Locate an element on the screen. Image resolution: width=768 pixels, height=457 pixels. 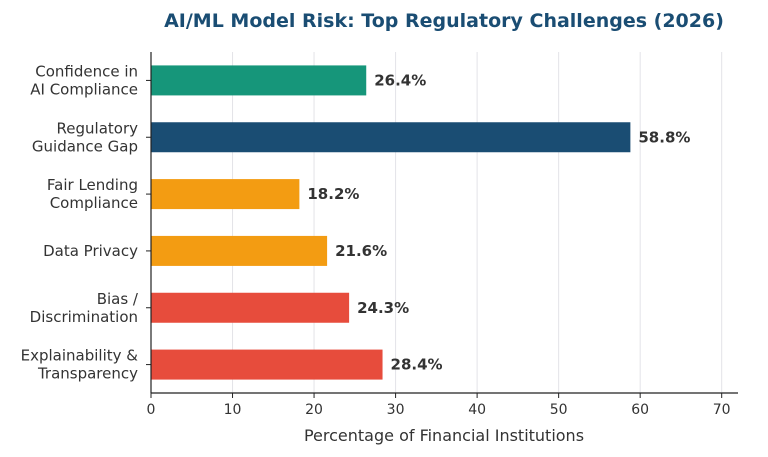
x-axis-label: Percentage of Financial Institutions is located at coordinates (444, 435).